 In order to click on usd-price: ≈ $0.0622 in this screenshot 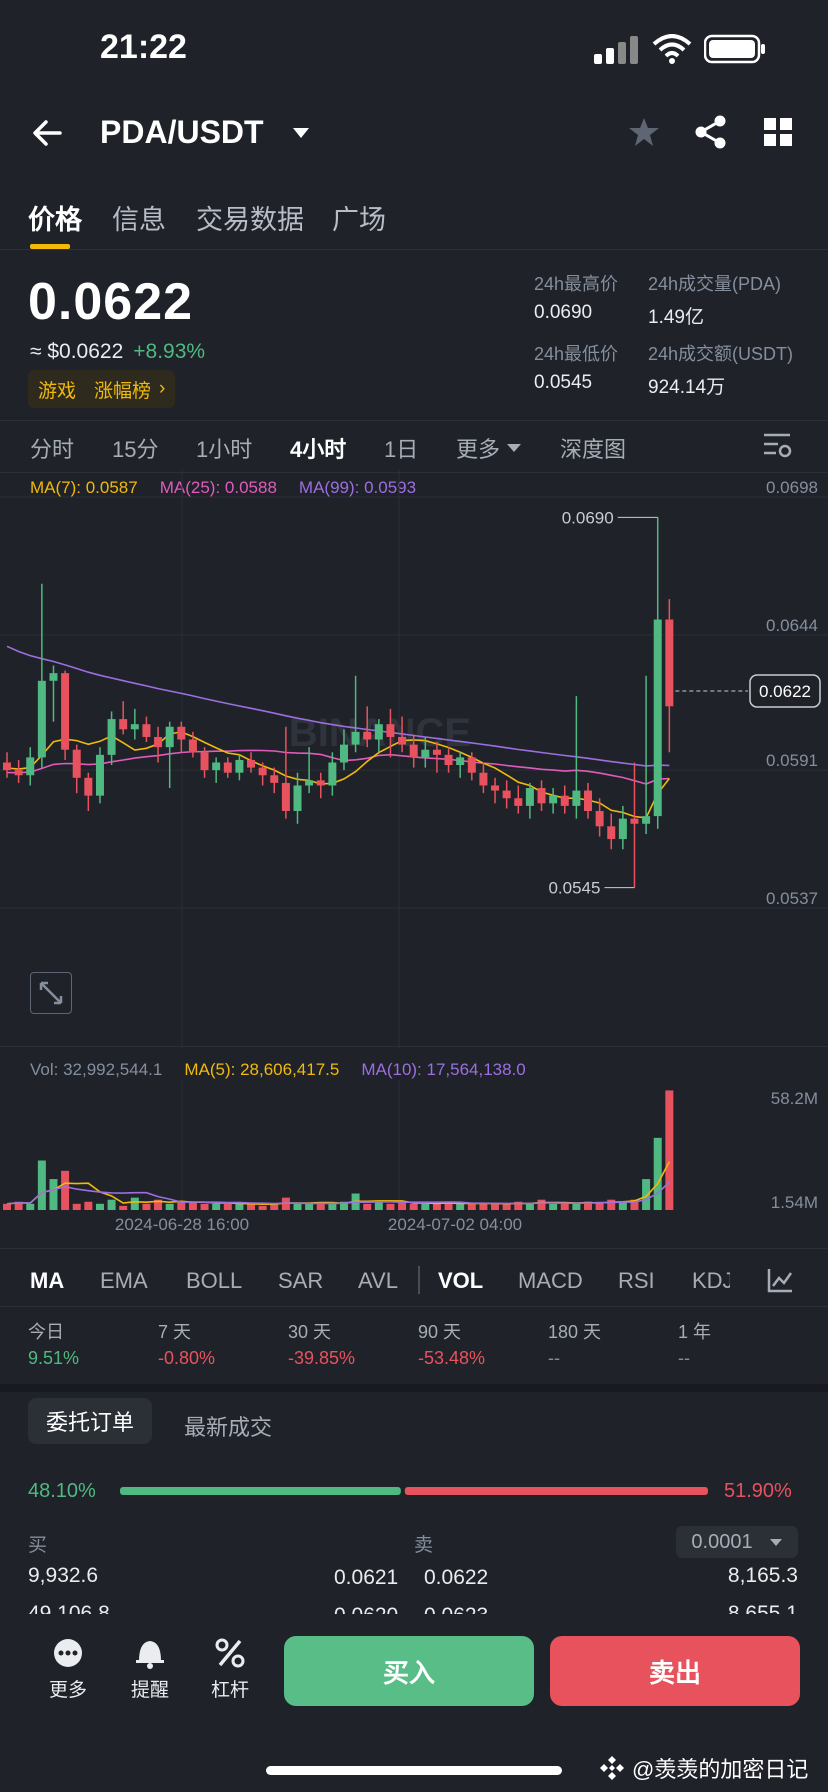, I will do `click(77, 351)`.